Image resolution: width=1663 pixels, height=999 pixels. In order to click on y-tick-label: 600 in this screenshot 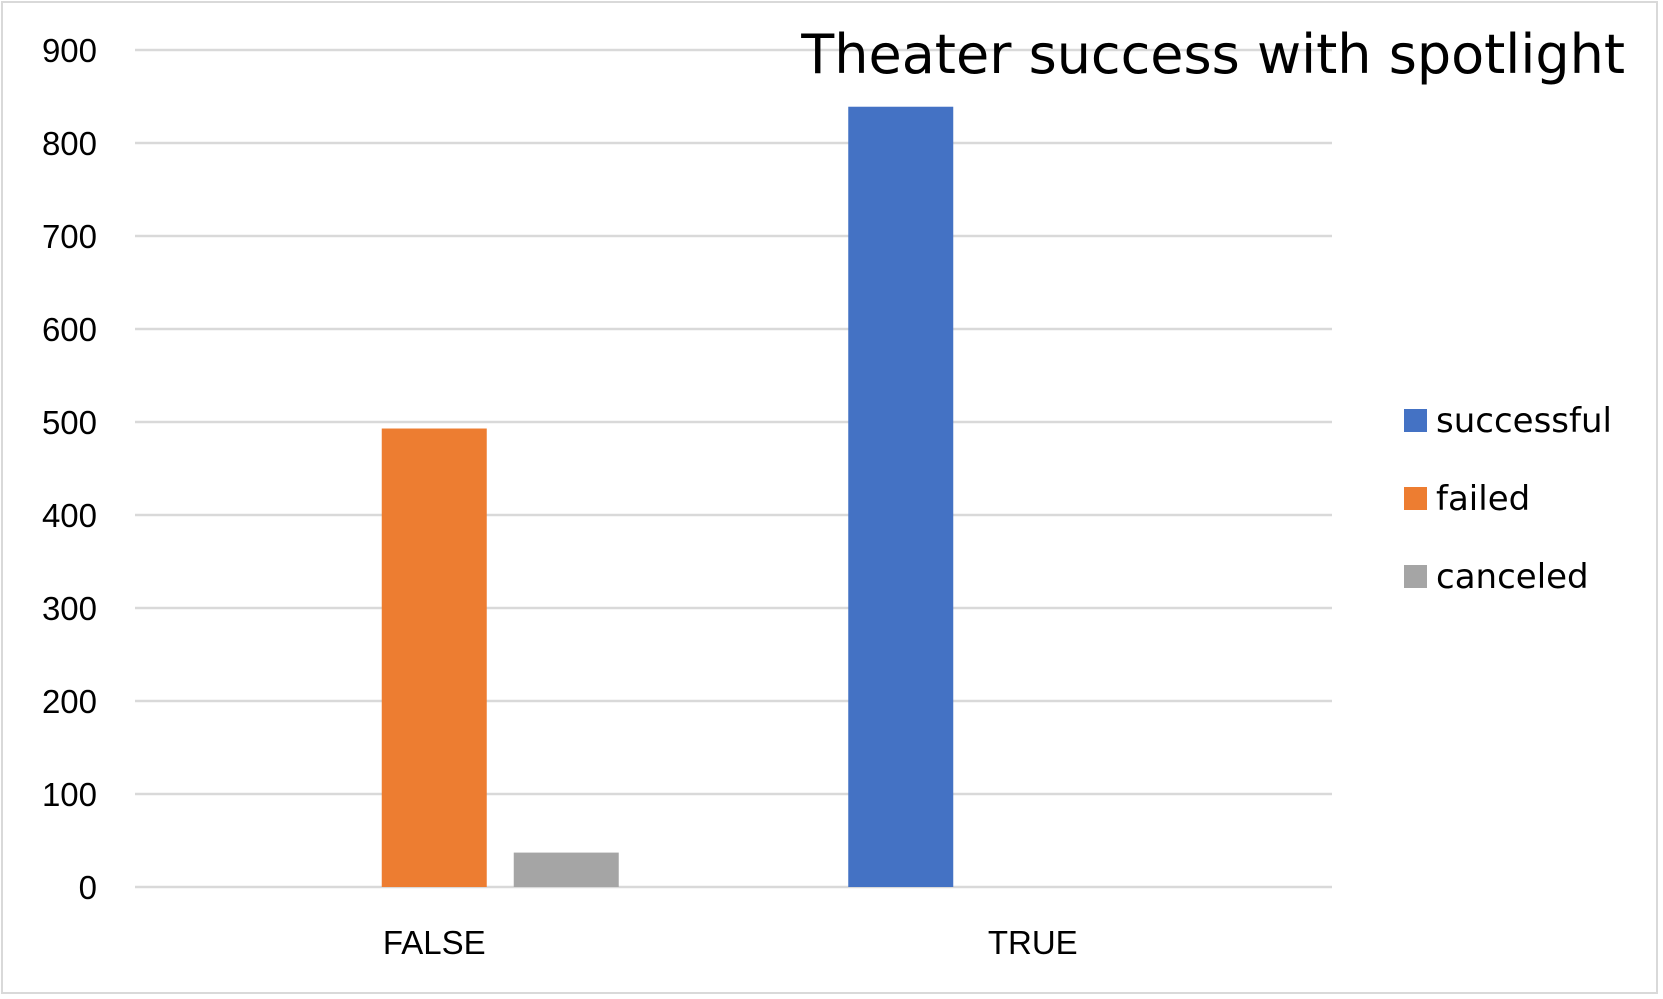, I will do `click(69, 329)`.